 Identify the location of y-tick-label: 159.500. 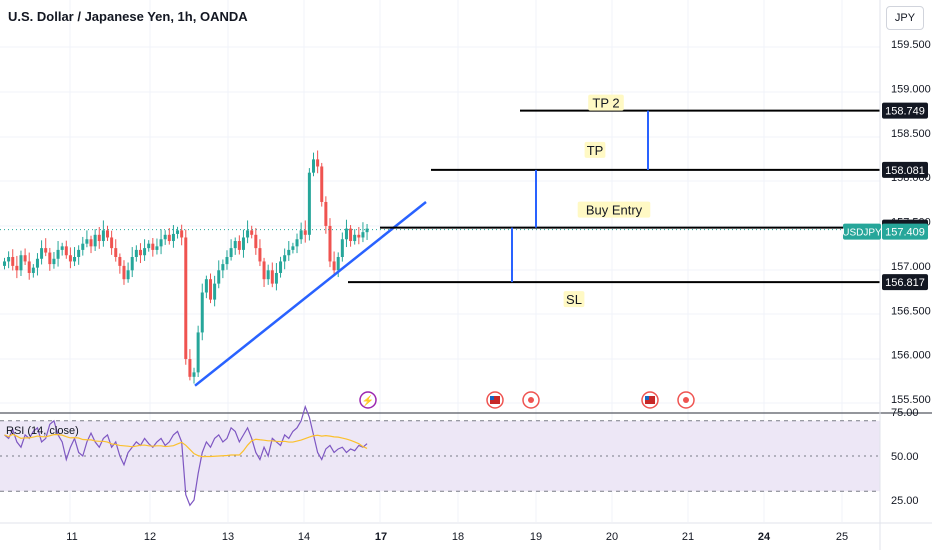
(911, 45).